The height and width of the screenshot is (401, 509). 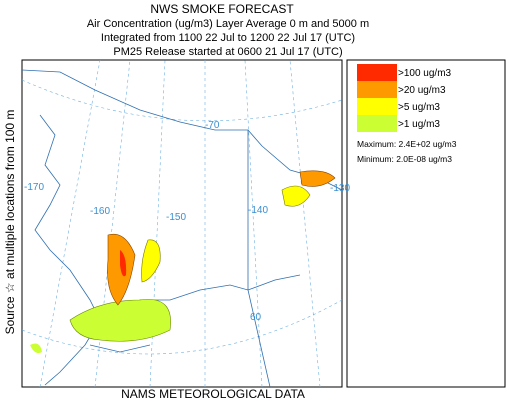 I want to click on grid-label: -150, so click(x=176, y=217).